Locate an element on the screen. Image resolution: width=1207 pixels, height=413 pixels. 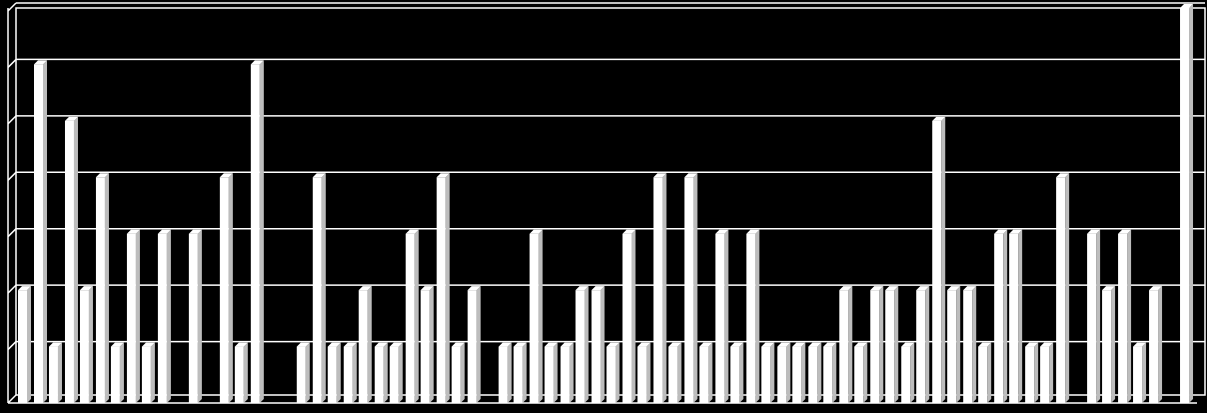
bar-series2-25-front is located at coordinates (766, 374).